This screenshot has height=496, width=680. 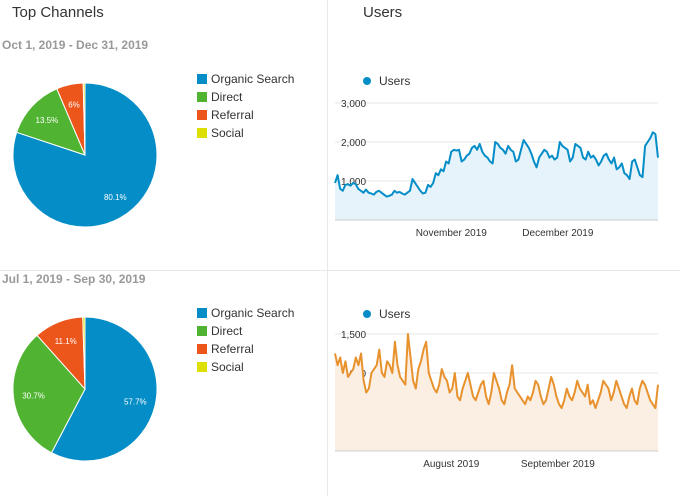 I want to click on users-title: Users, so click(x=383, y=12).